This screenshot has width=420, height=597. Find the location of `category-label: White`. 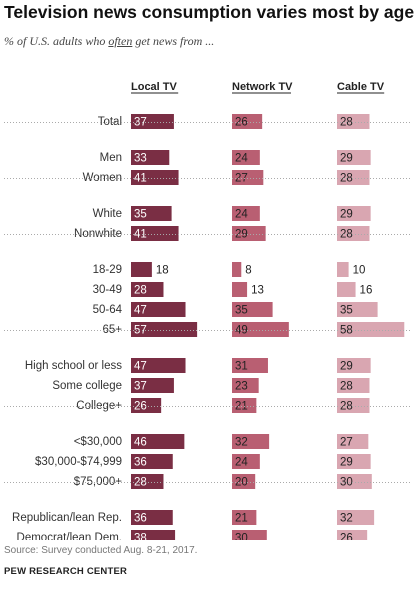

category-label: White is located at coordinates (107, 214).